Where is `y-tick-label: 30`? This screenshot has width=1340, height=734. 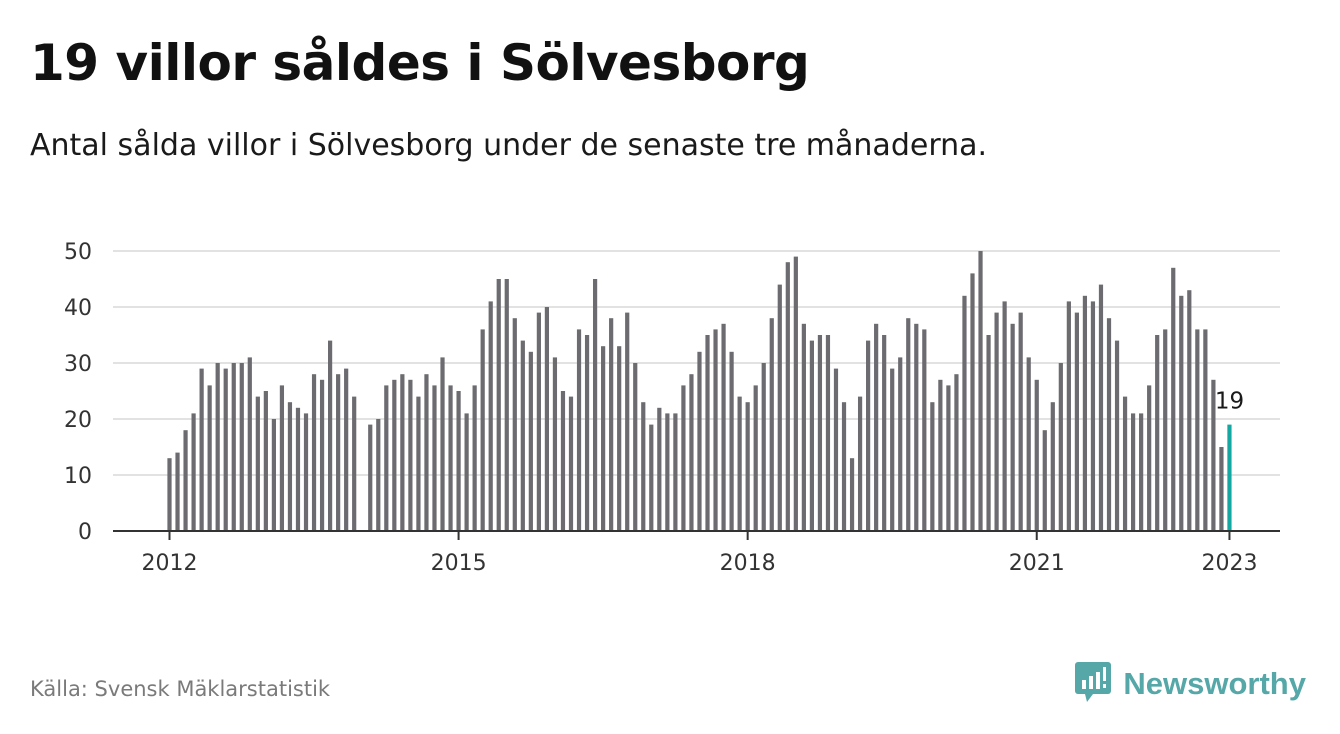
y-tick-label: 30 is located at coordinates (78, 364).